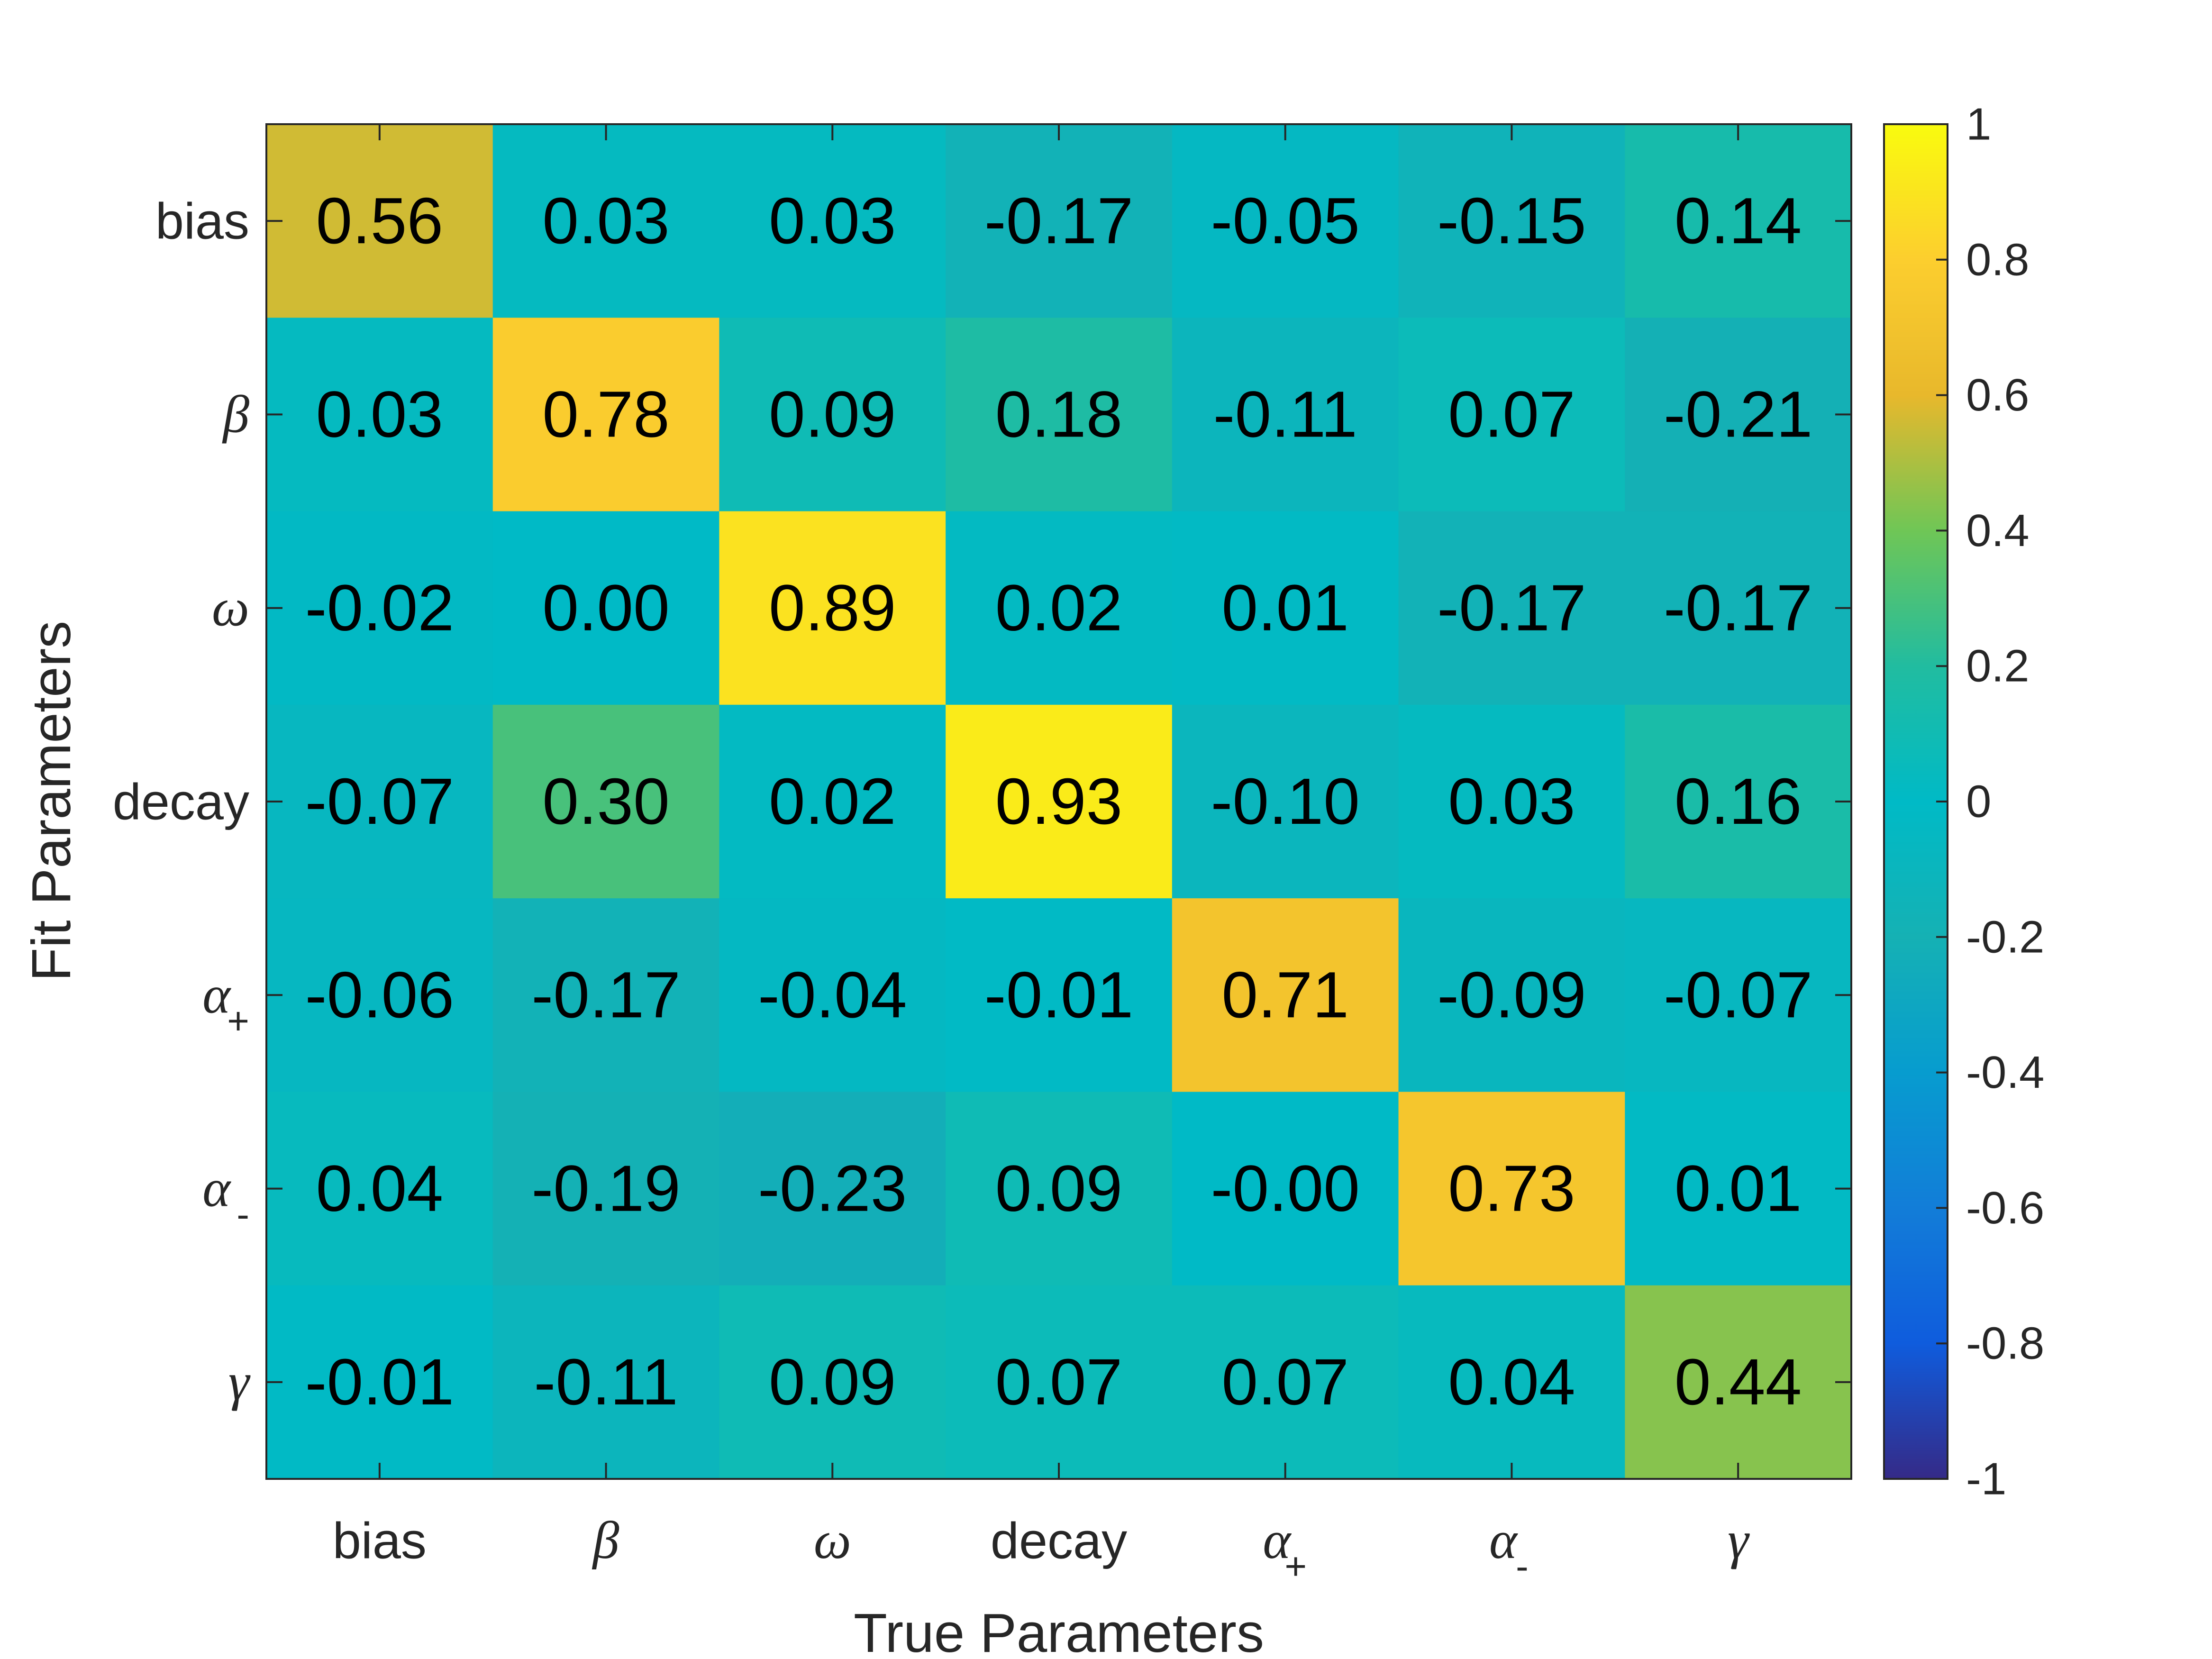 This screenshot has width=2212, height=1659. I want to click on y-label-beta-symbol: β, so click(235, 414).